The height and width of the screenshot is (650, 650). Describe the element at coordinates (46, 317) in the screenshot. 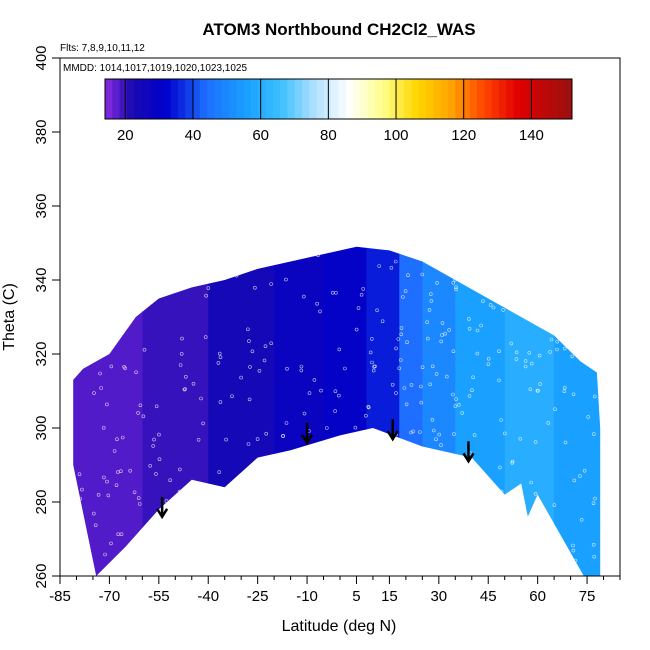

I see `y-axis: 260 280 300 320 340 360 380 400` at that location.